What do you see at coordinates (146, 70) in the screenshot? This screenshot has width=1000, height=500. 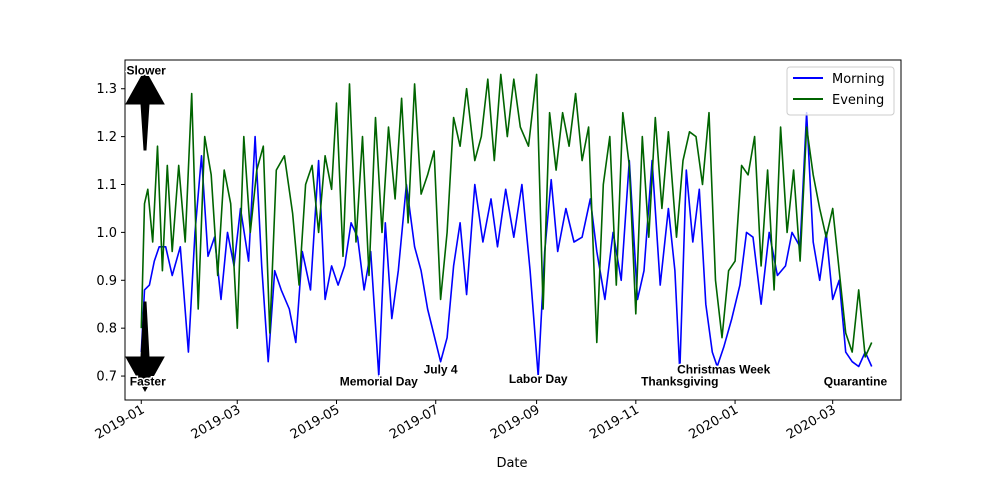 I see `annotation-slower: Slower` at bounding box center [146, 70].